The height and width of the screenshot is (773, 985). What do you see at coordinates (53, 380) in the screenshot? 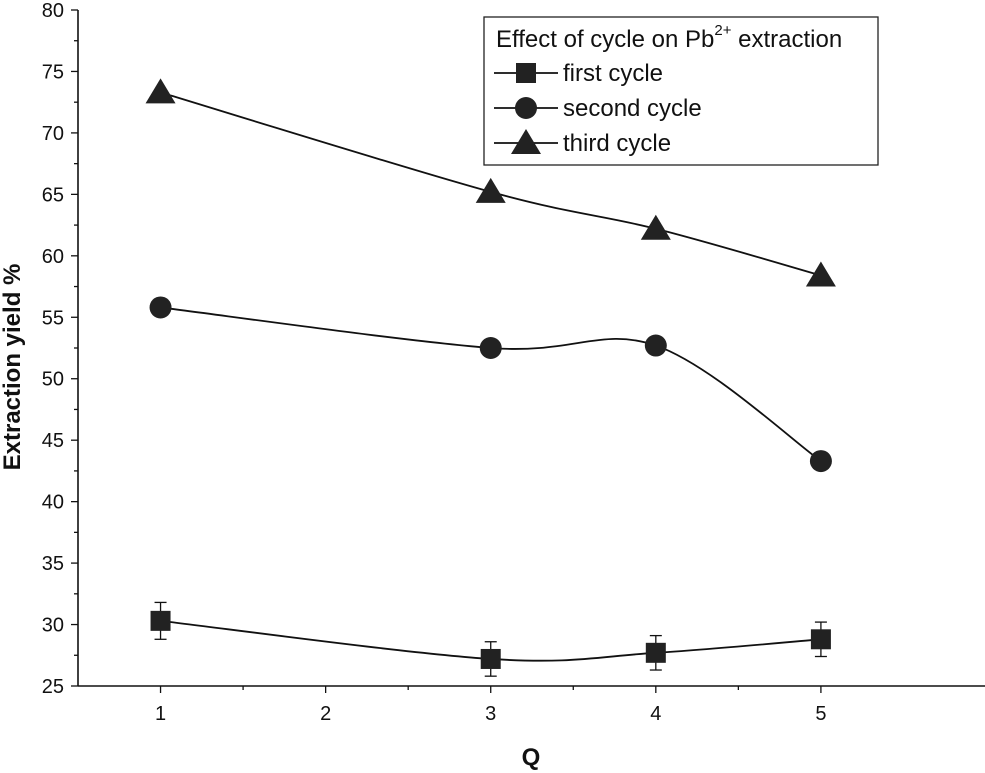
I see `y-tick-label: 50` at bounding box center [53, 380].